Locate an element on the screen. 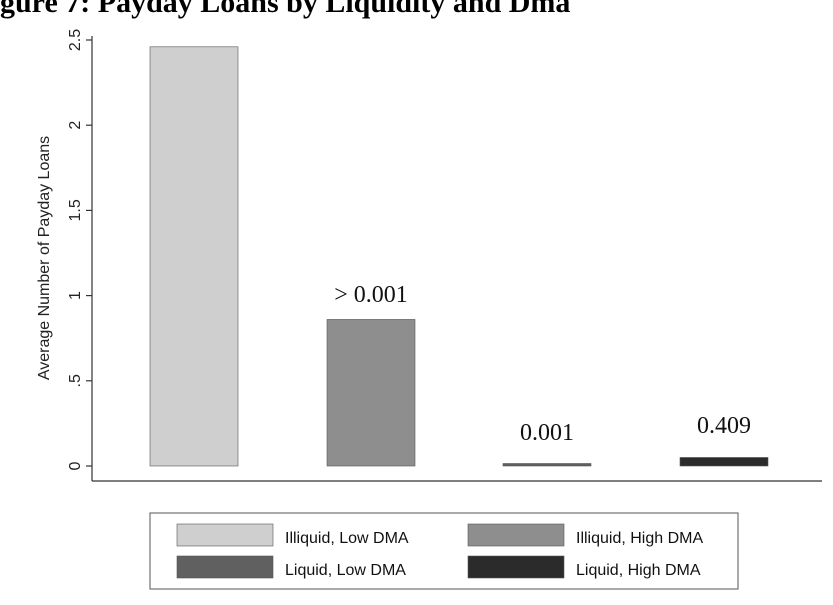 The image size is (833, 605). y-tick-label: 1.5 is located at coordinates (75, 210).